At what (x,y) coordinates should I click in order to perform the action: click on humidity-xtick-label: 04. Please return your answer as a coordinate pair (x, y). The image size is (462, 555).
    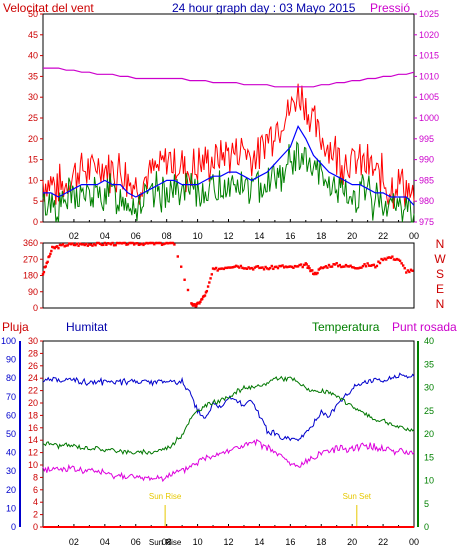
    Looking at the image, I should click on (105, 542).